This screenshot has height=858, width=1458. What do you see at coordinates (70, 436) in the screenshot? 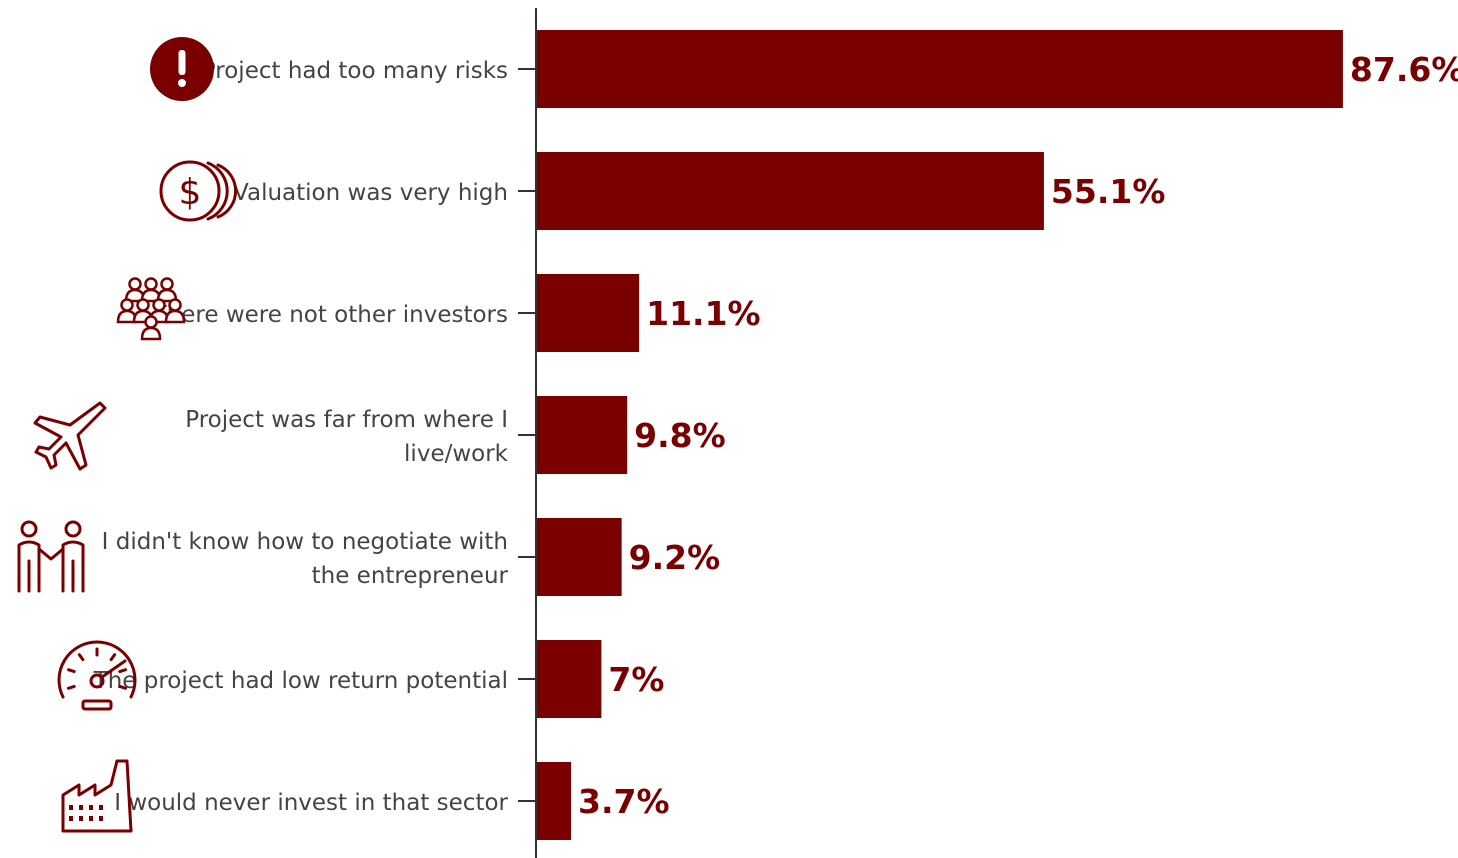
I see `airplane-icon` at bounding box center [70, 436].